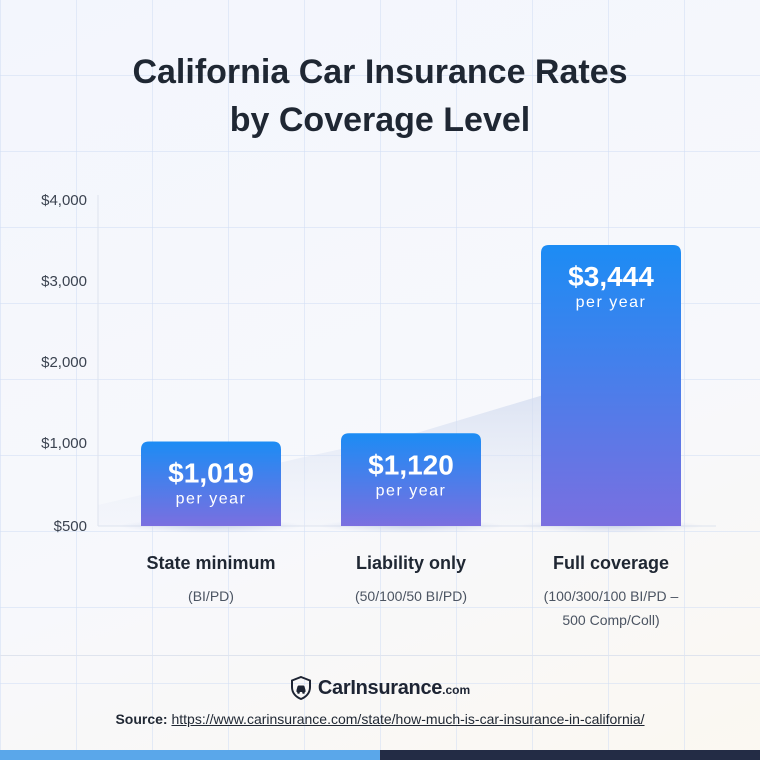 This screenshot has width=760, height=760. What do you see at coordinates (211, 580) in the screenshot?
I see `category: State minimum (BI/PD)` at bounding box center [211, 580].